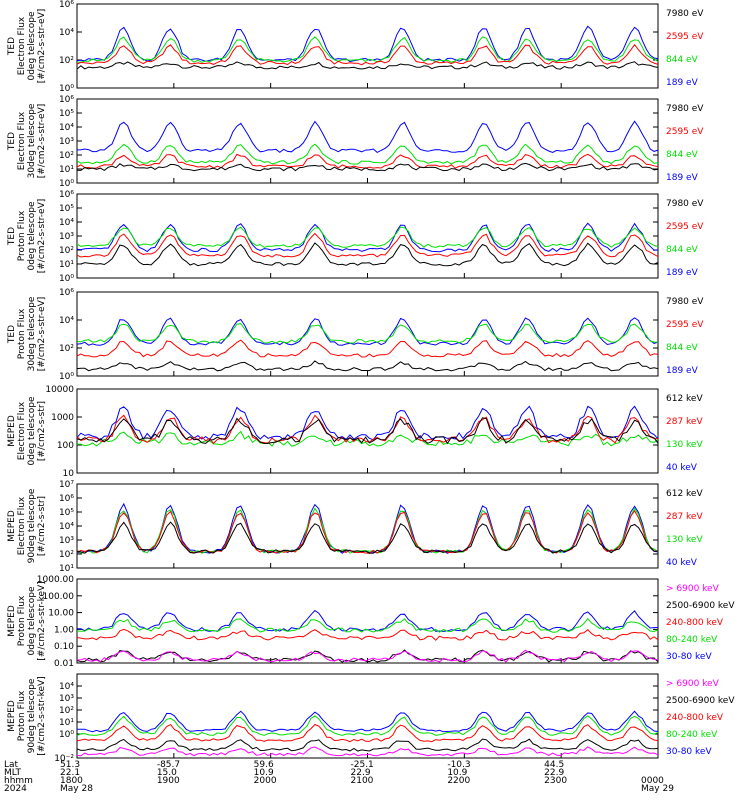 Image resolution: width=750 pixels, height=800 pixels. What do you see at coordinates (362, 765) in the screenshot?
I see `time-axis-tick-label: -25.1` at bounding box center [362, 765].